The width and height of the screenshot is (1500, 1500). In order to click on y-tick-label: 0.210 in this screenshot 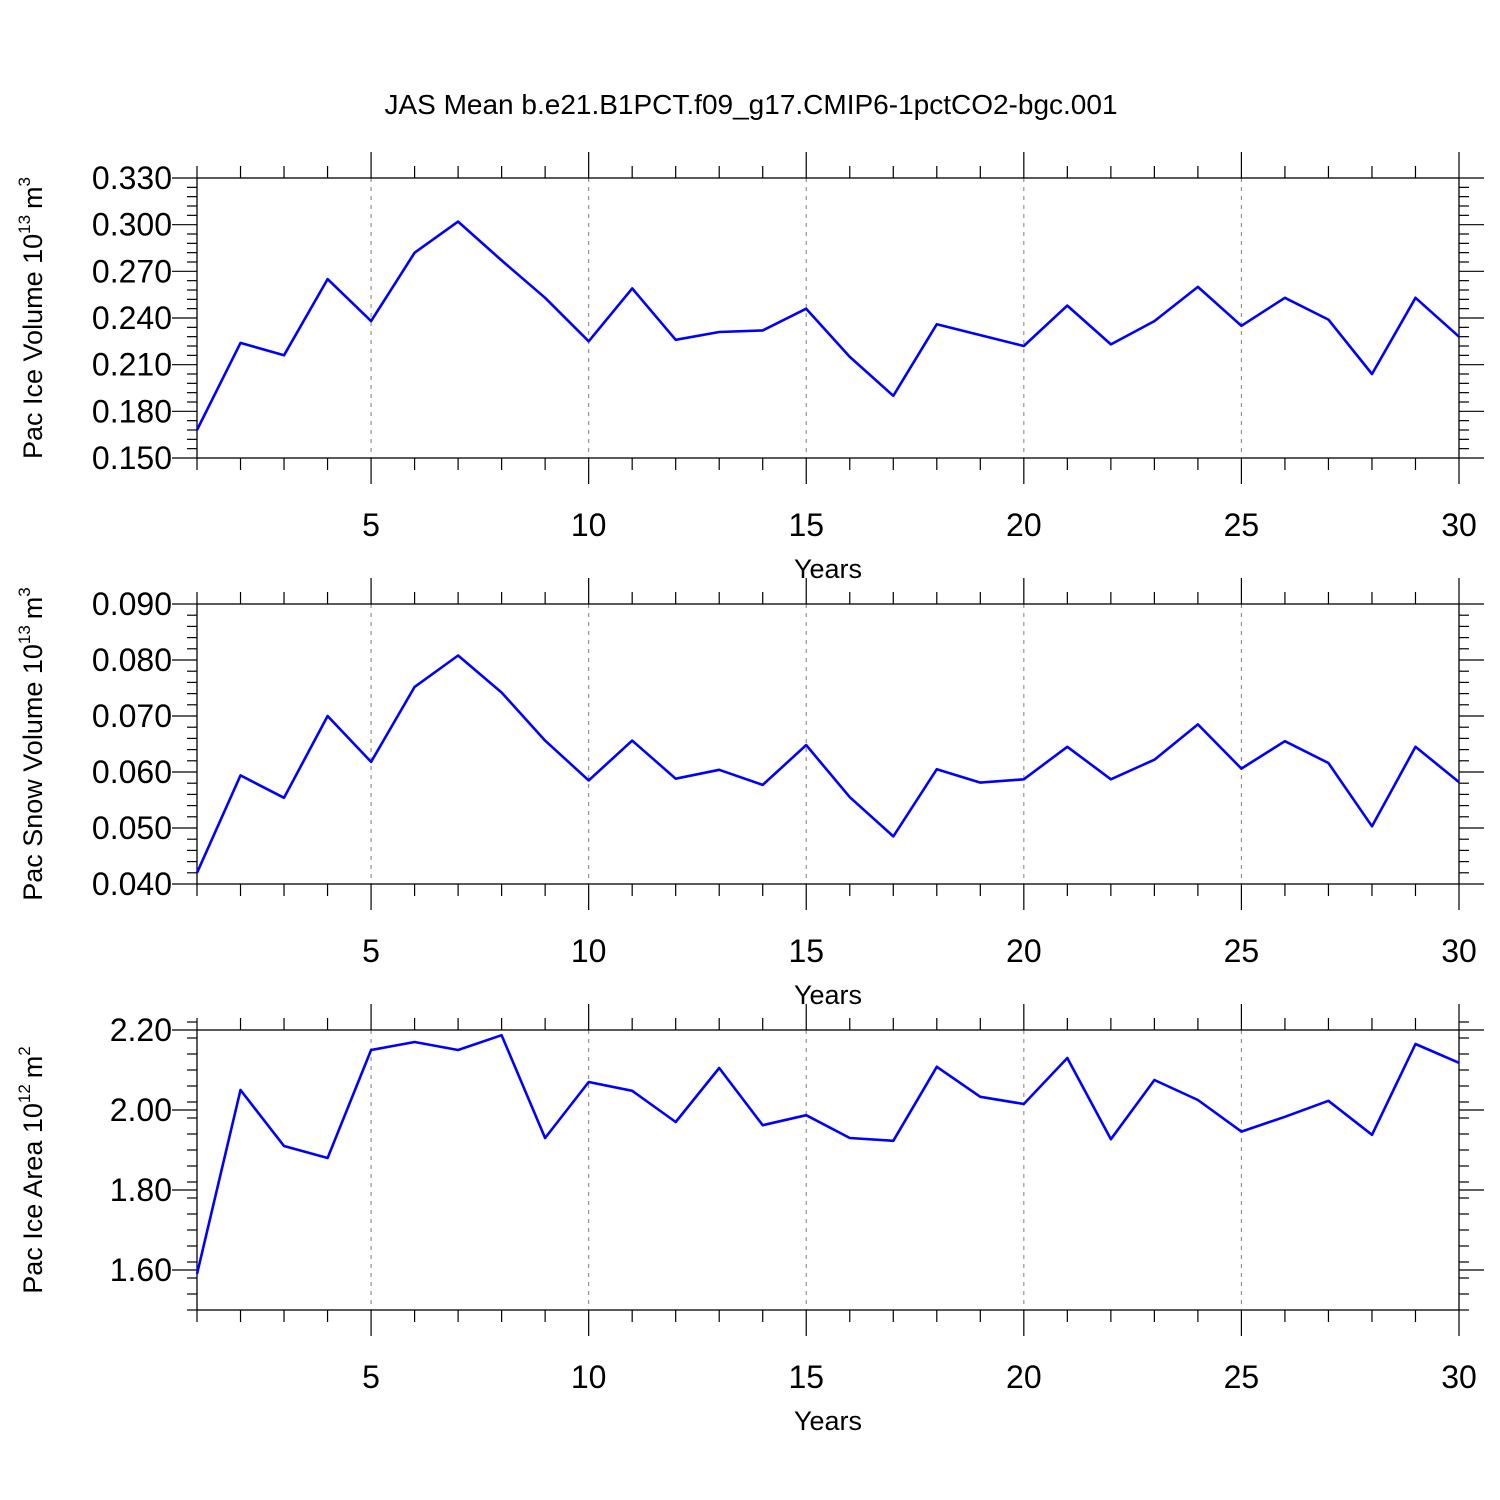, I will do `click(132, 365)`.